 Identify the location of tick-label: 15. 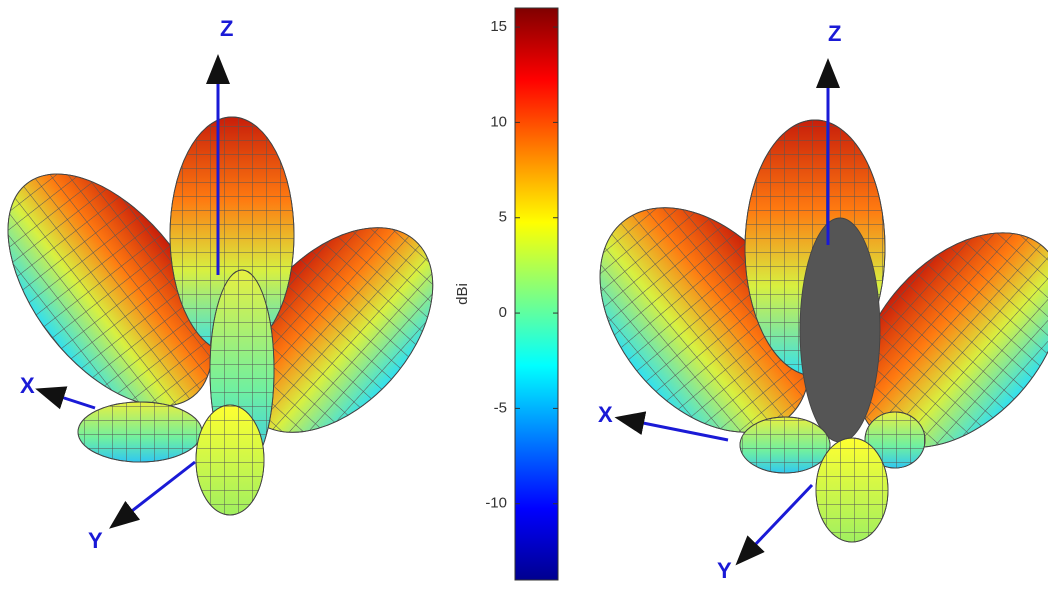
(498, 26).